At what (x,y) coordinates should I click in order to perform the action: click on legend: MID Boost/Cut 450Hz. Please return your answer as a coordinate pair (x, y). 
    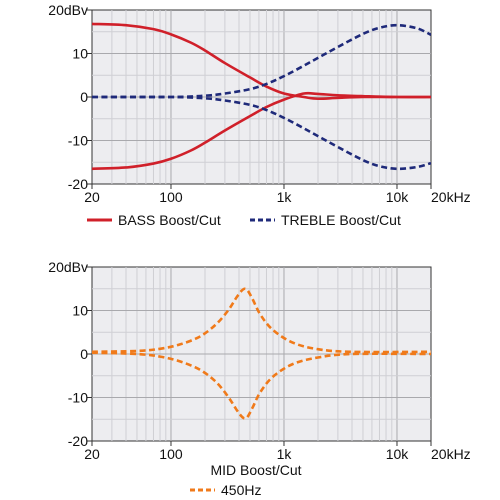
    Looking at the image, I should click on (246, 480).